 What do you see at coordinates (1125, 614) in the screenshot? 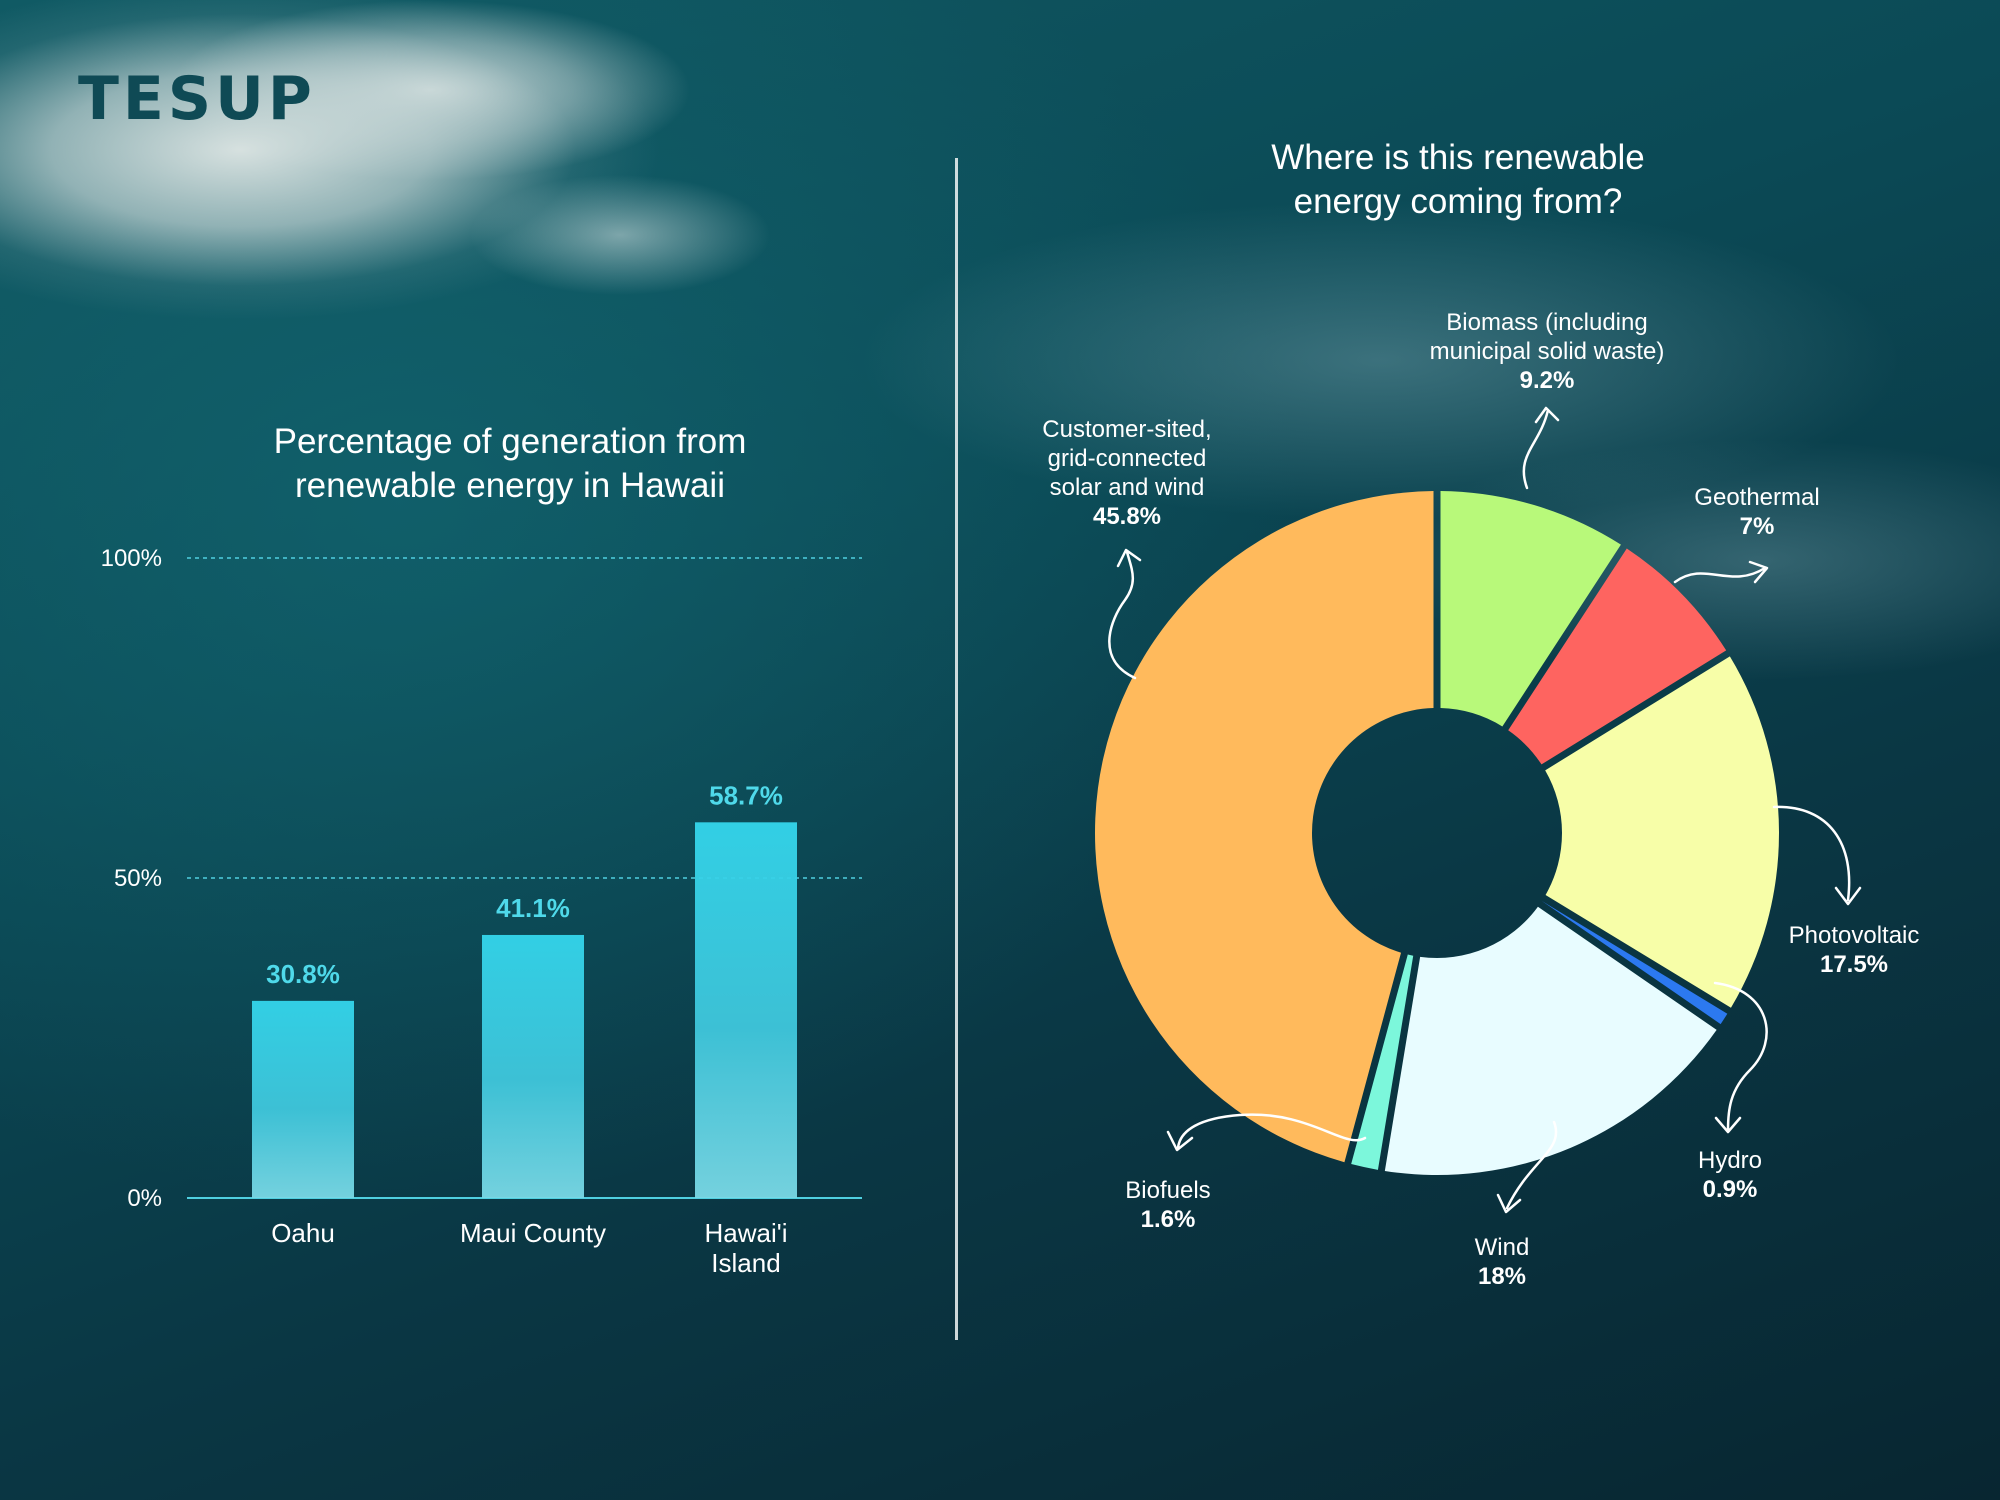
I see `customer-sited-arrow` at bounding box center [1125, 614].